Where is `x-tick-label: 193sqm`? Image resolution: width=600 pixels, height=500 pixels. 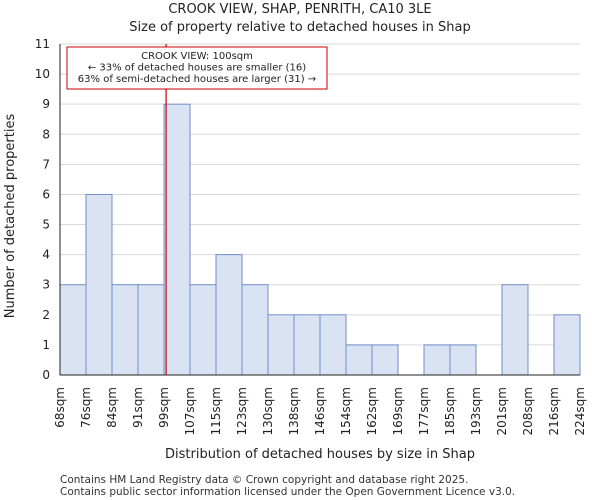 x-tick-label: 193sqm is located at coordinates (476, 411).